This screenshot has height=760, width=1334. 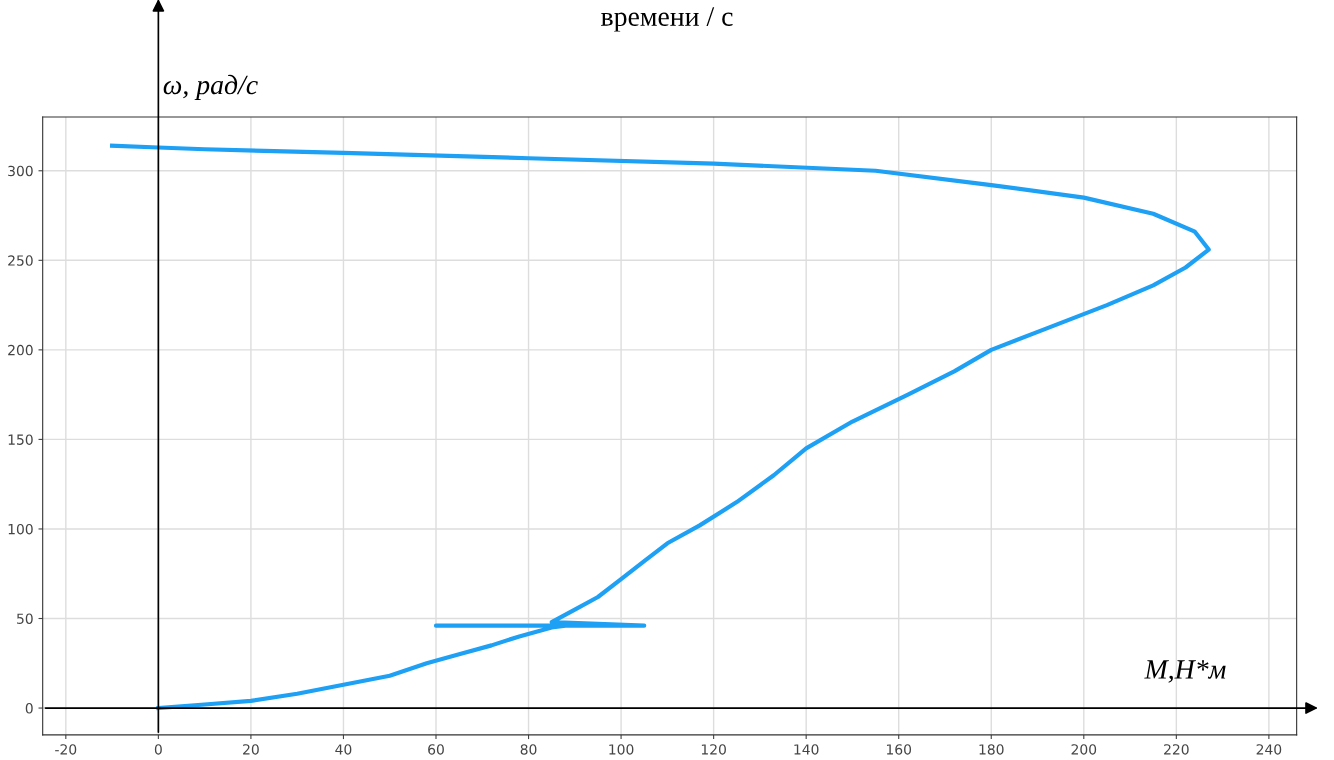 What do you see at coordinates (667, 19) in the screenshot?
I see `chart-title: времени / с` at bounding box center [667, 19].